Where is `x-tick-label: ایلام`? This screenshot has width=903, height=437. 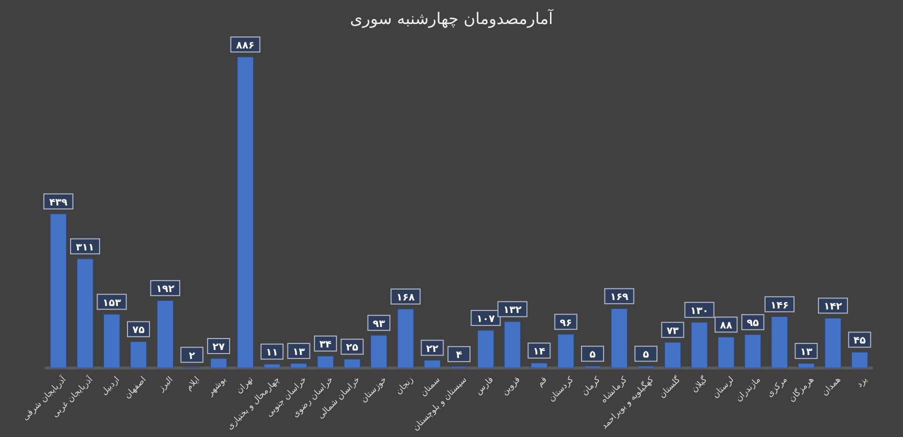 x-tick-label: ایلام is located at coordinates (193, 384).